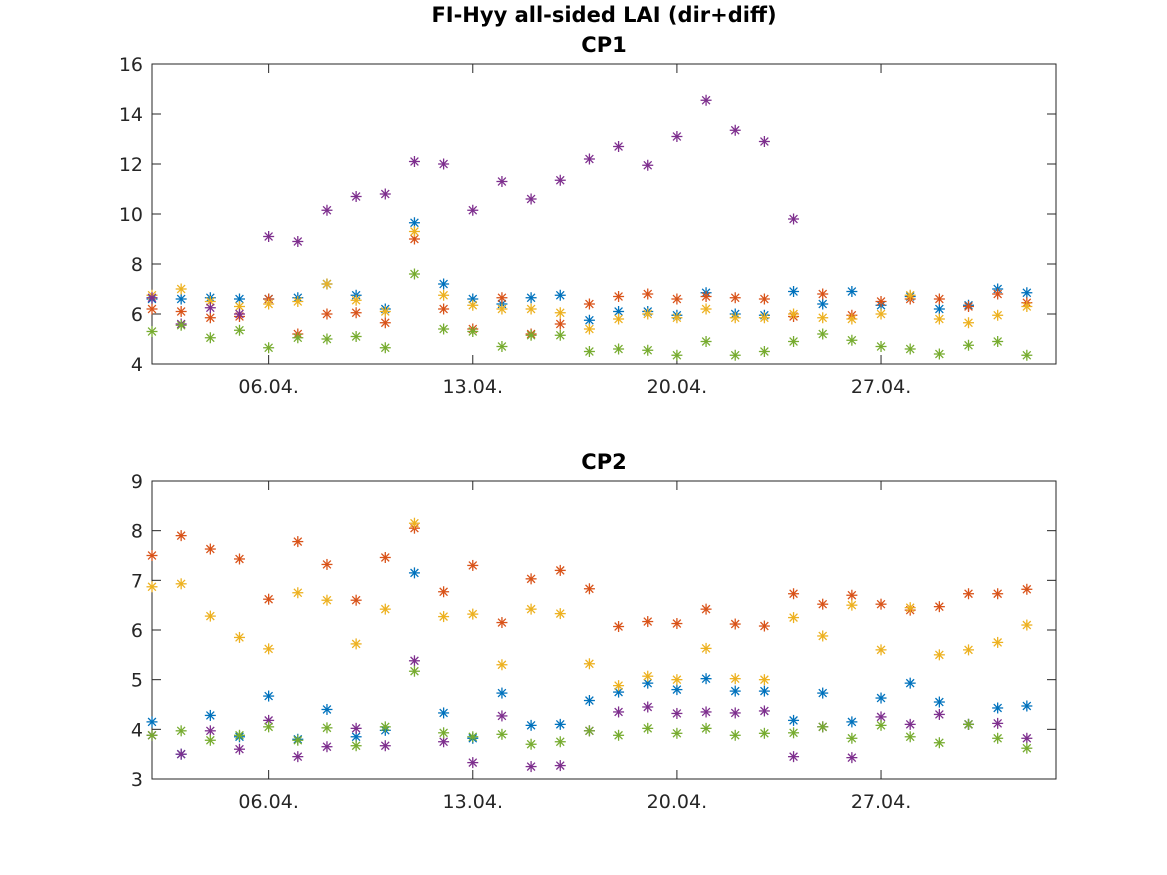 The width and height of the screenshot is (1167, 875). Describe the element at coordinates (137, 681) in the screenshot. I see `cp2-ytick-label: 5` at that location.